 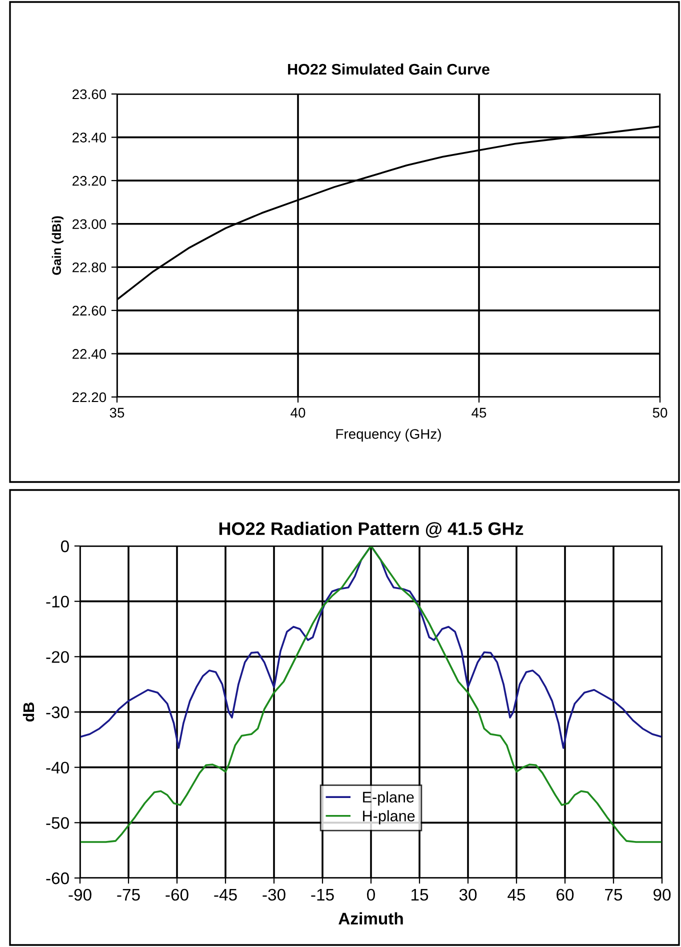 I want to click on y-tick-label: -60, so click(x=57, y=878).